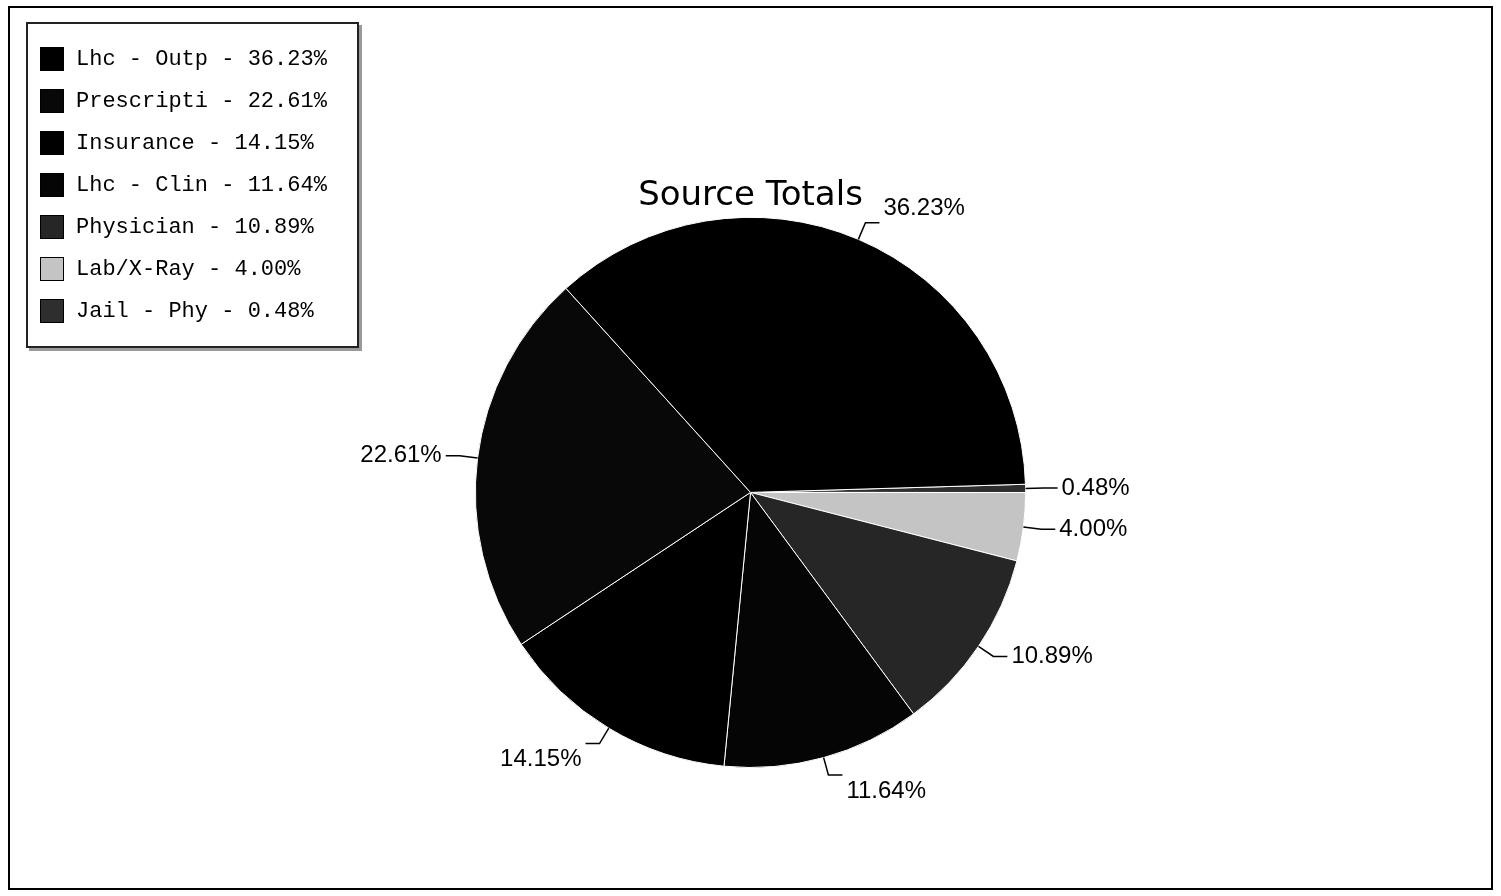 This screenshot has height=896, width=1501. I want to click on text: Source Totals, so click(750, 193).